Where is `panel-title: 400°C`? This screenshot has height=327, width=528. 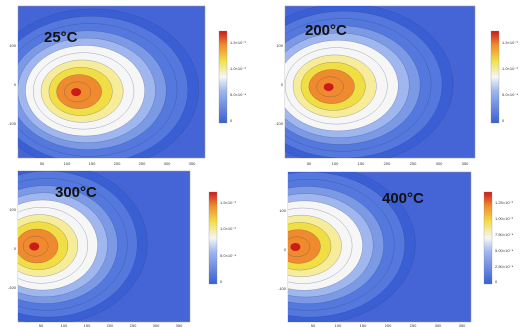 panel-title: 400°C is located at coordinates (403, 198).